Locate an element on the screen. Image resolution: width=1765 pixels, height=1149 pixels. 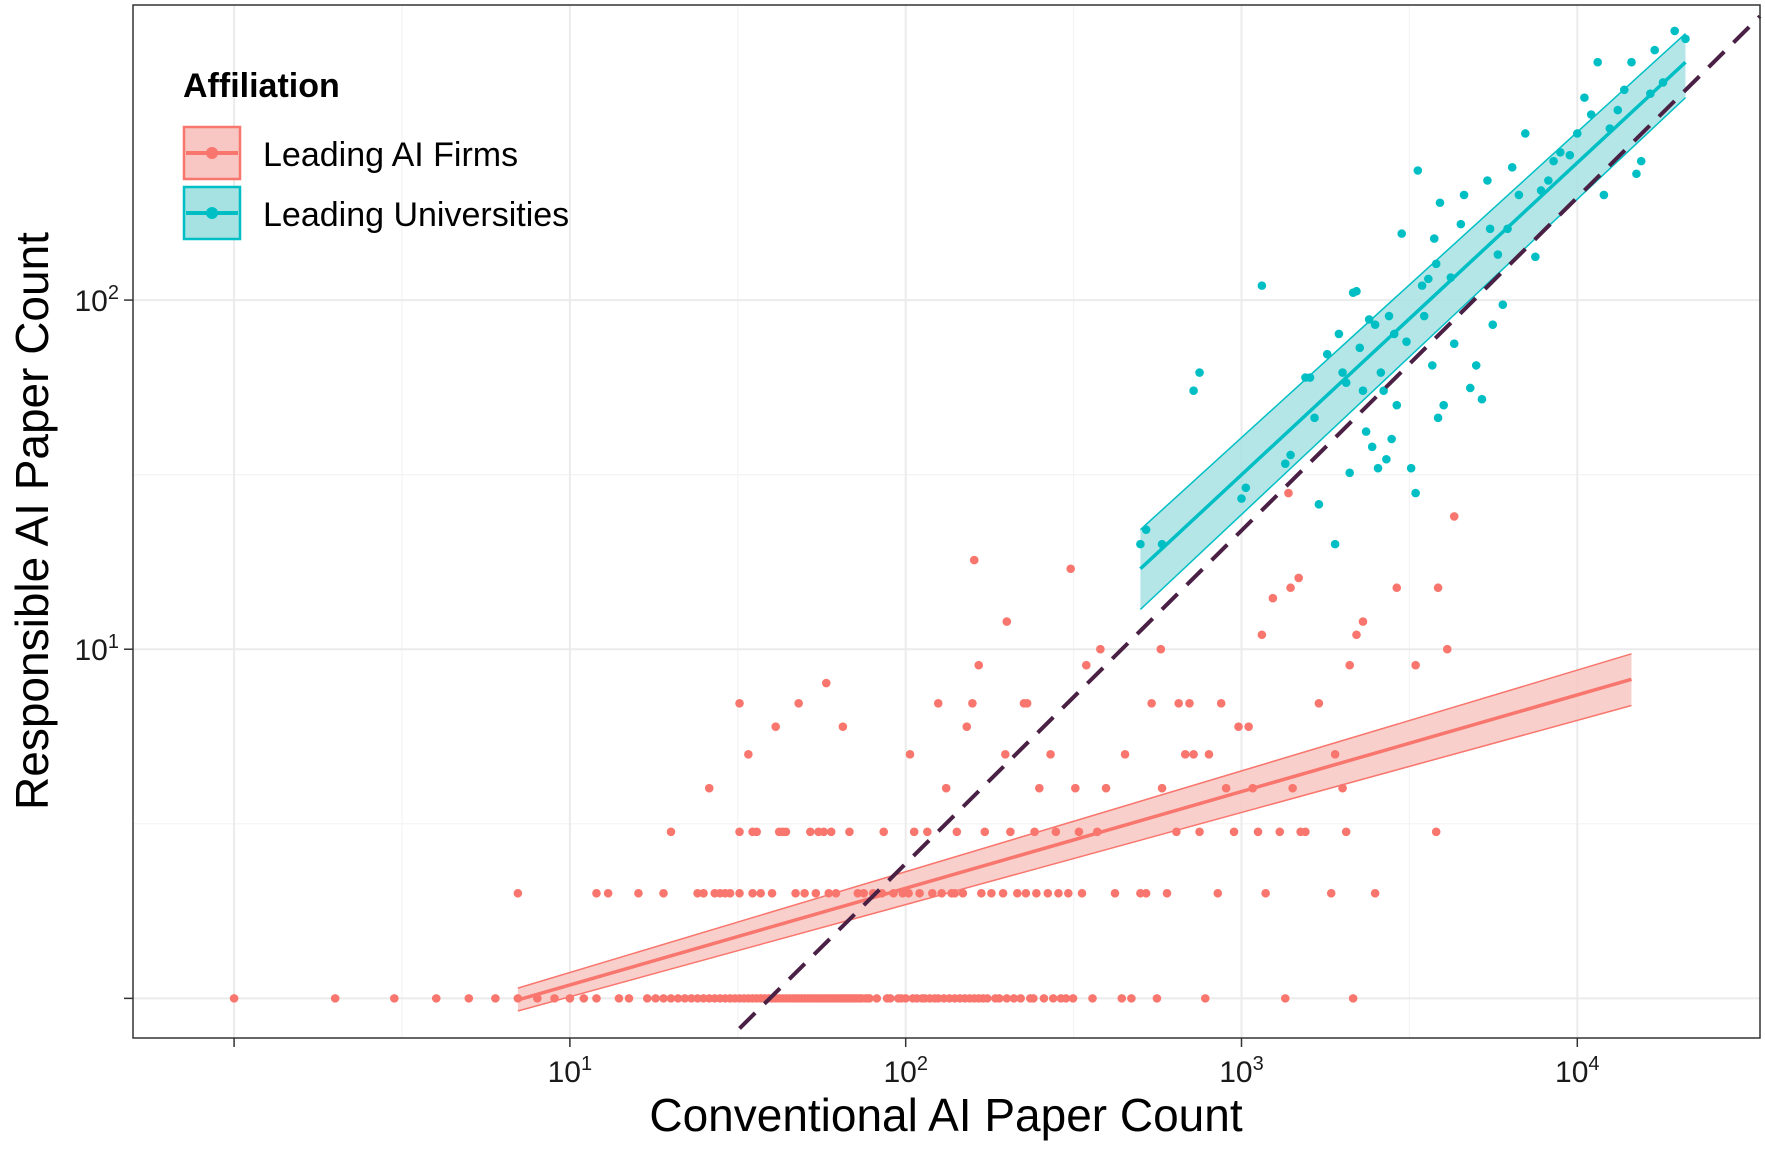
legend-item-firms: Leading AI Firms is located at coordinates (350, 153).